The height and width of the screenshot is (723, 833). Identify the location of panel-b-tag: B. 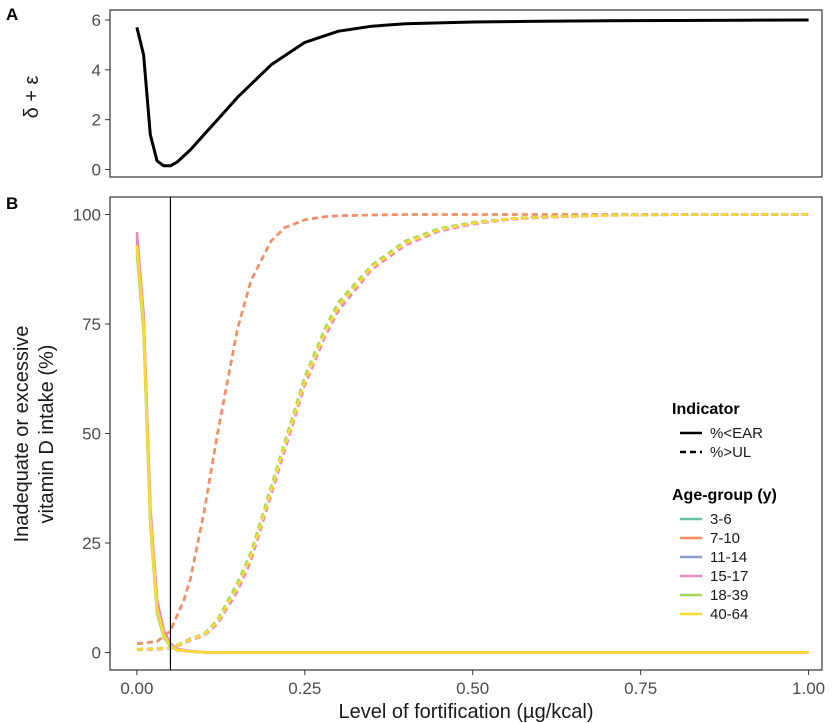
(12, 203).